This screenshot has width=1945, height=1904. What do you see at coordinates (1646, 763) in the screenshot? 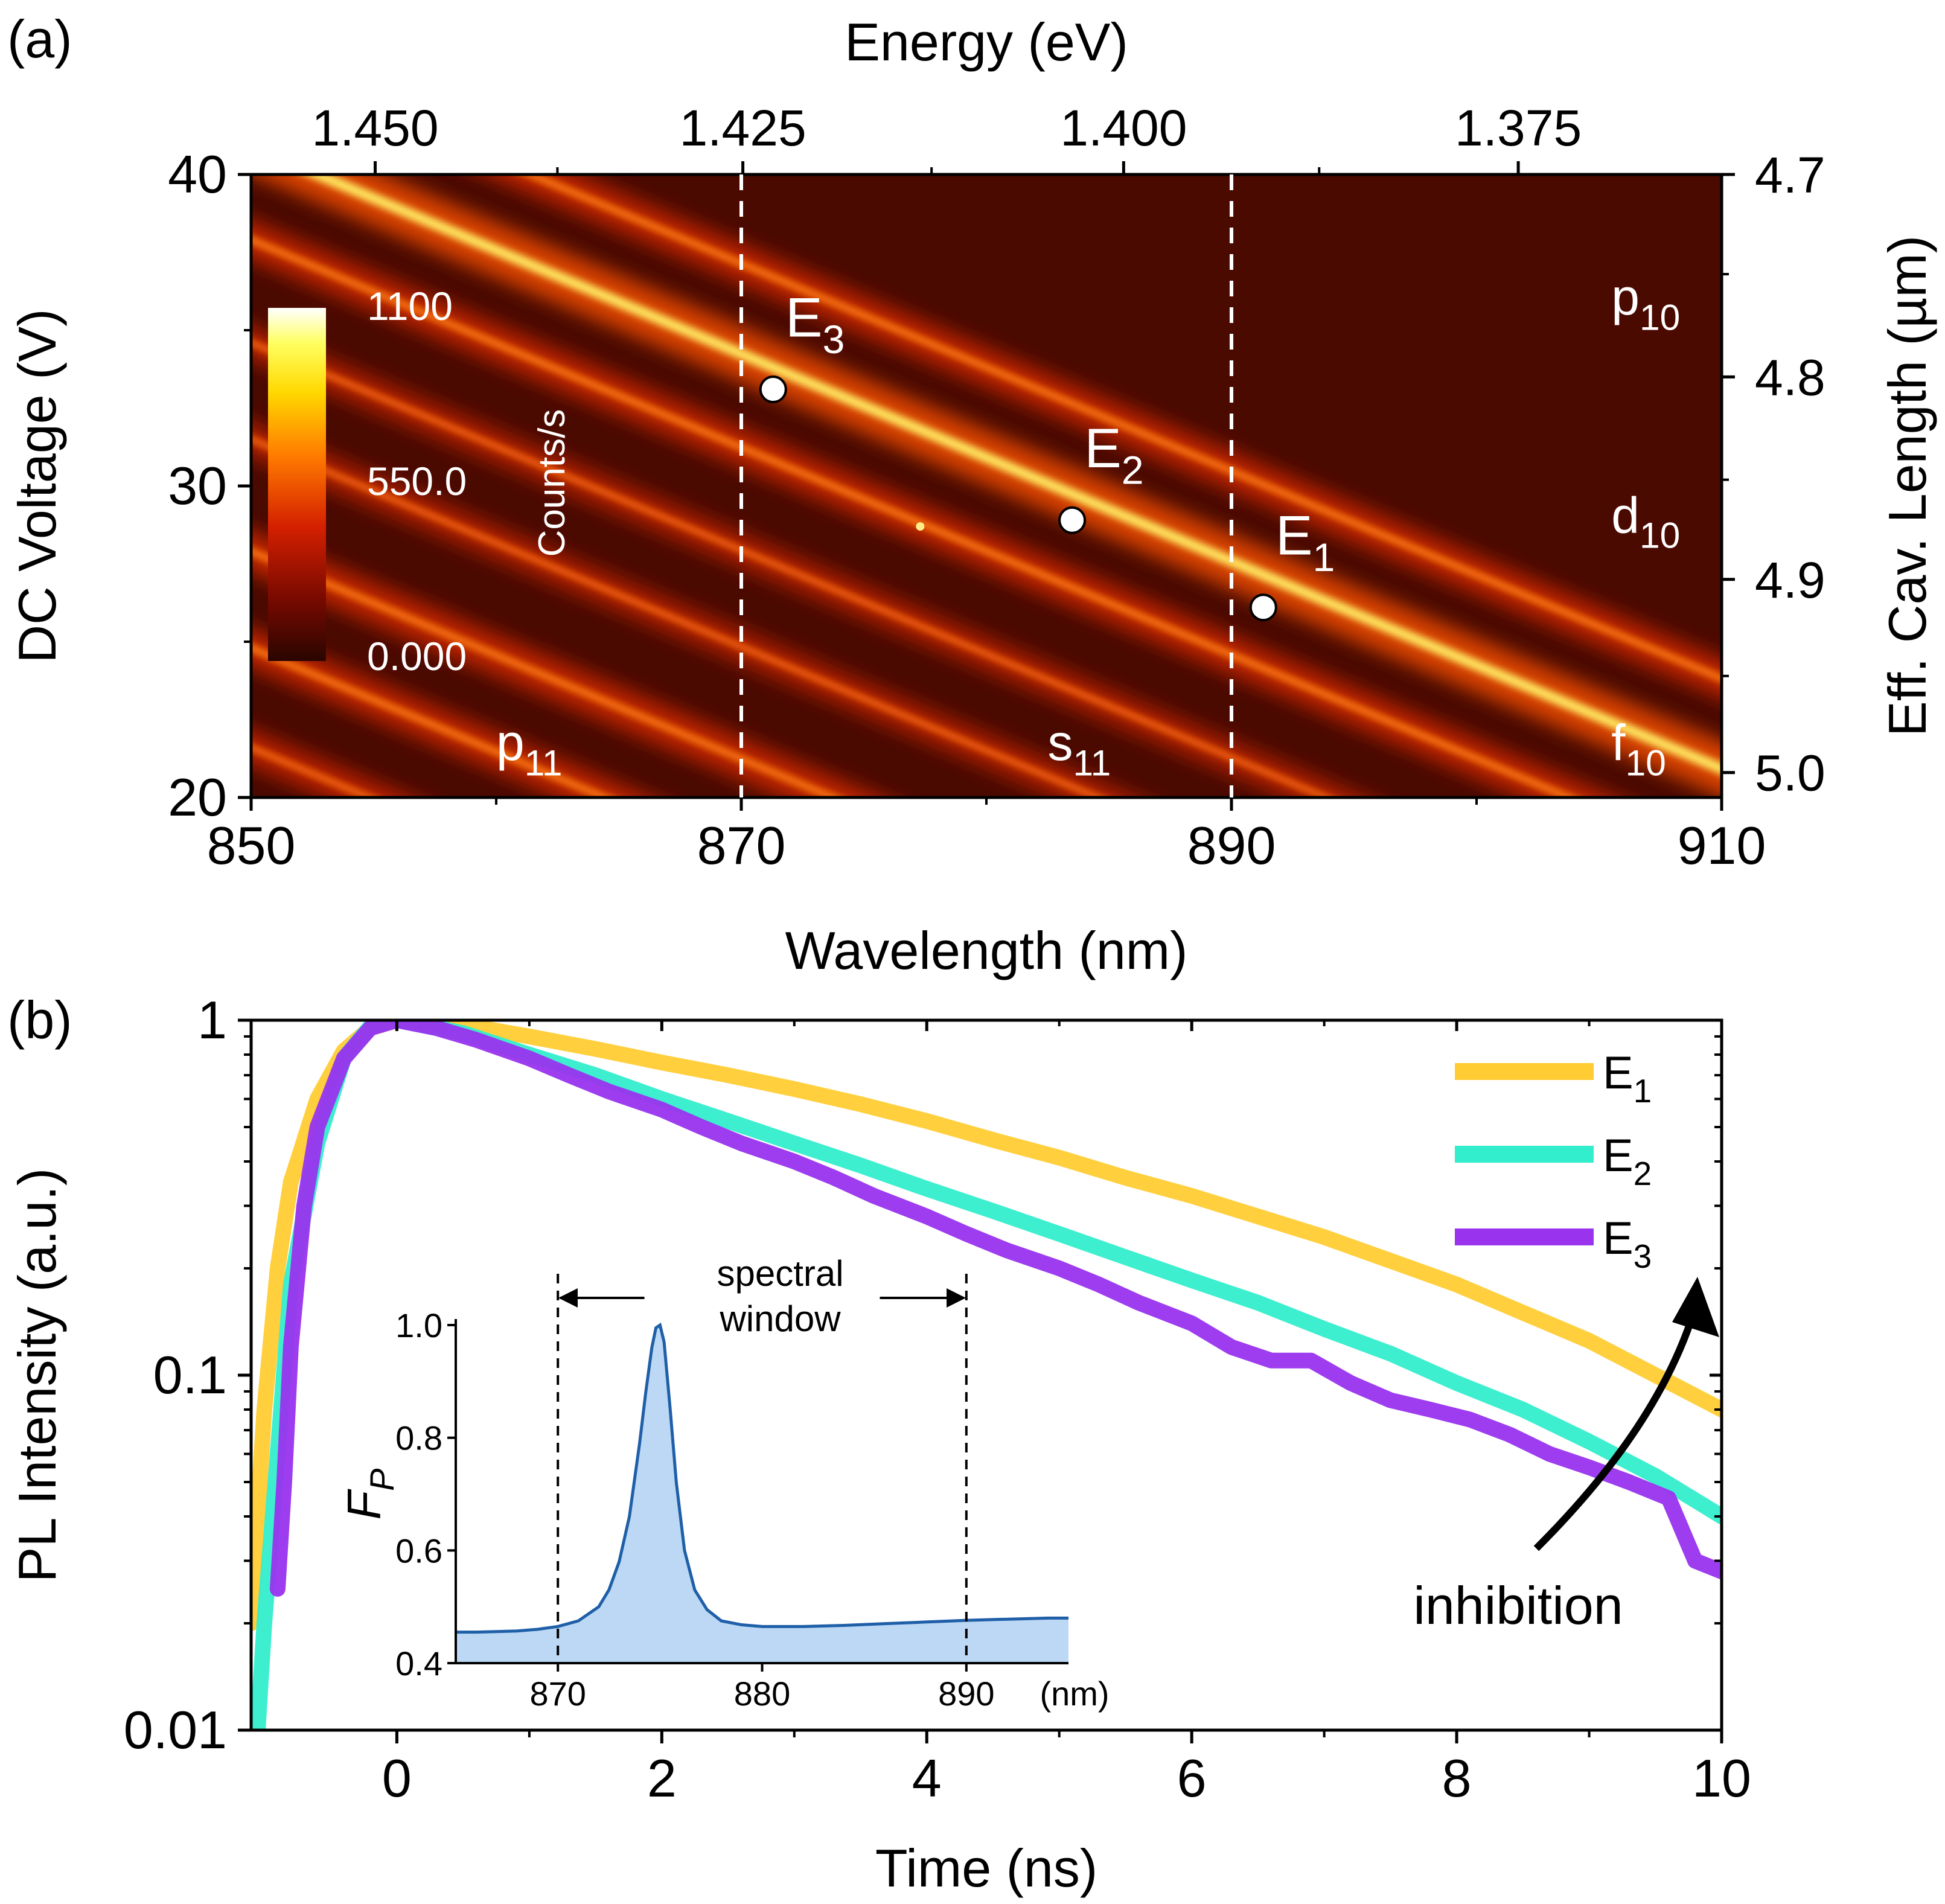
I see `mode-label-f10-sub: 10` at bounding box center [1646, 763].